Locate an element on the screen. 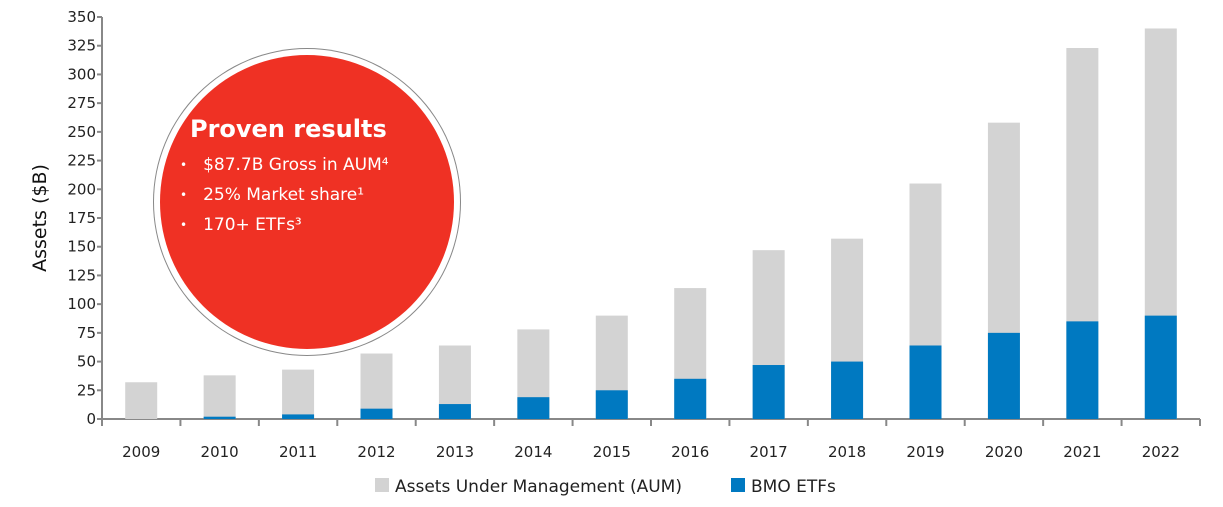  x-tick-label: 2014 is located at coordinates (533, 452).